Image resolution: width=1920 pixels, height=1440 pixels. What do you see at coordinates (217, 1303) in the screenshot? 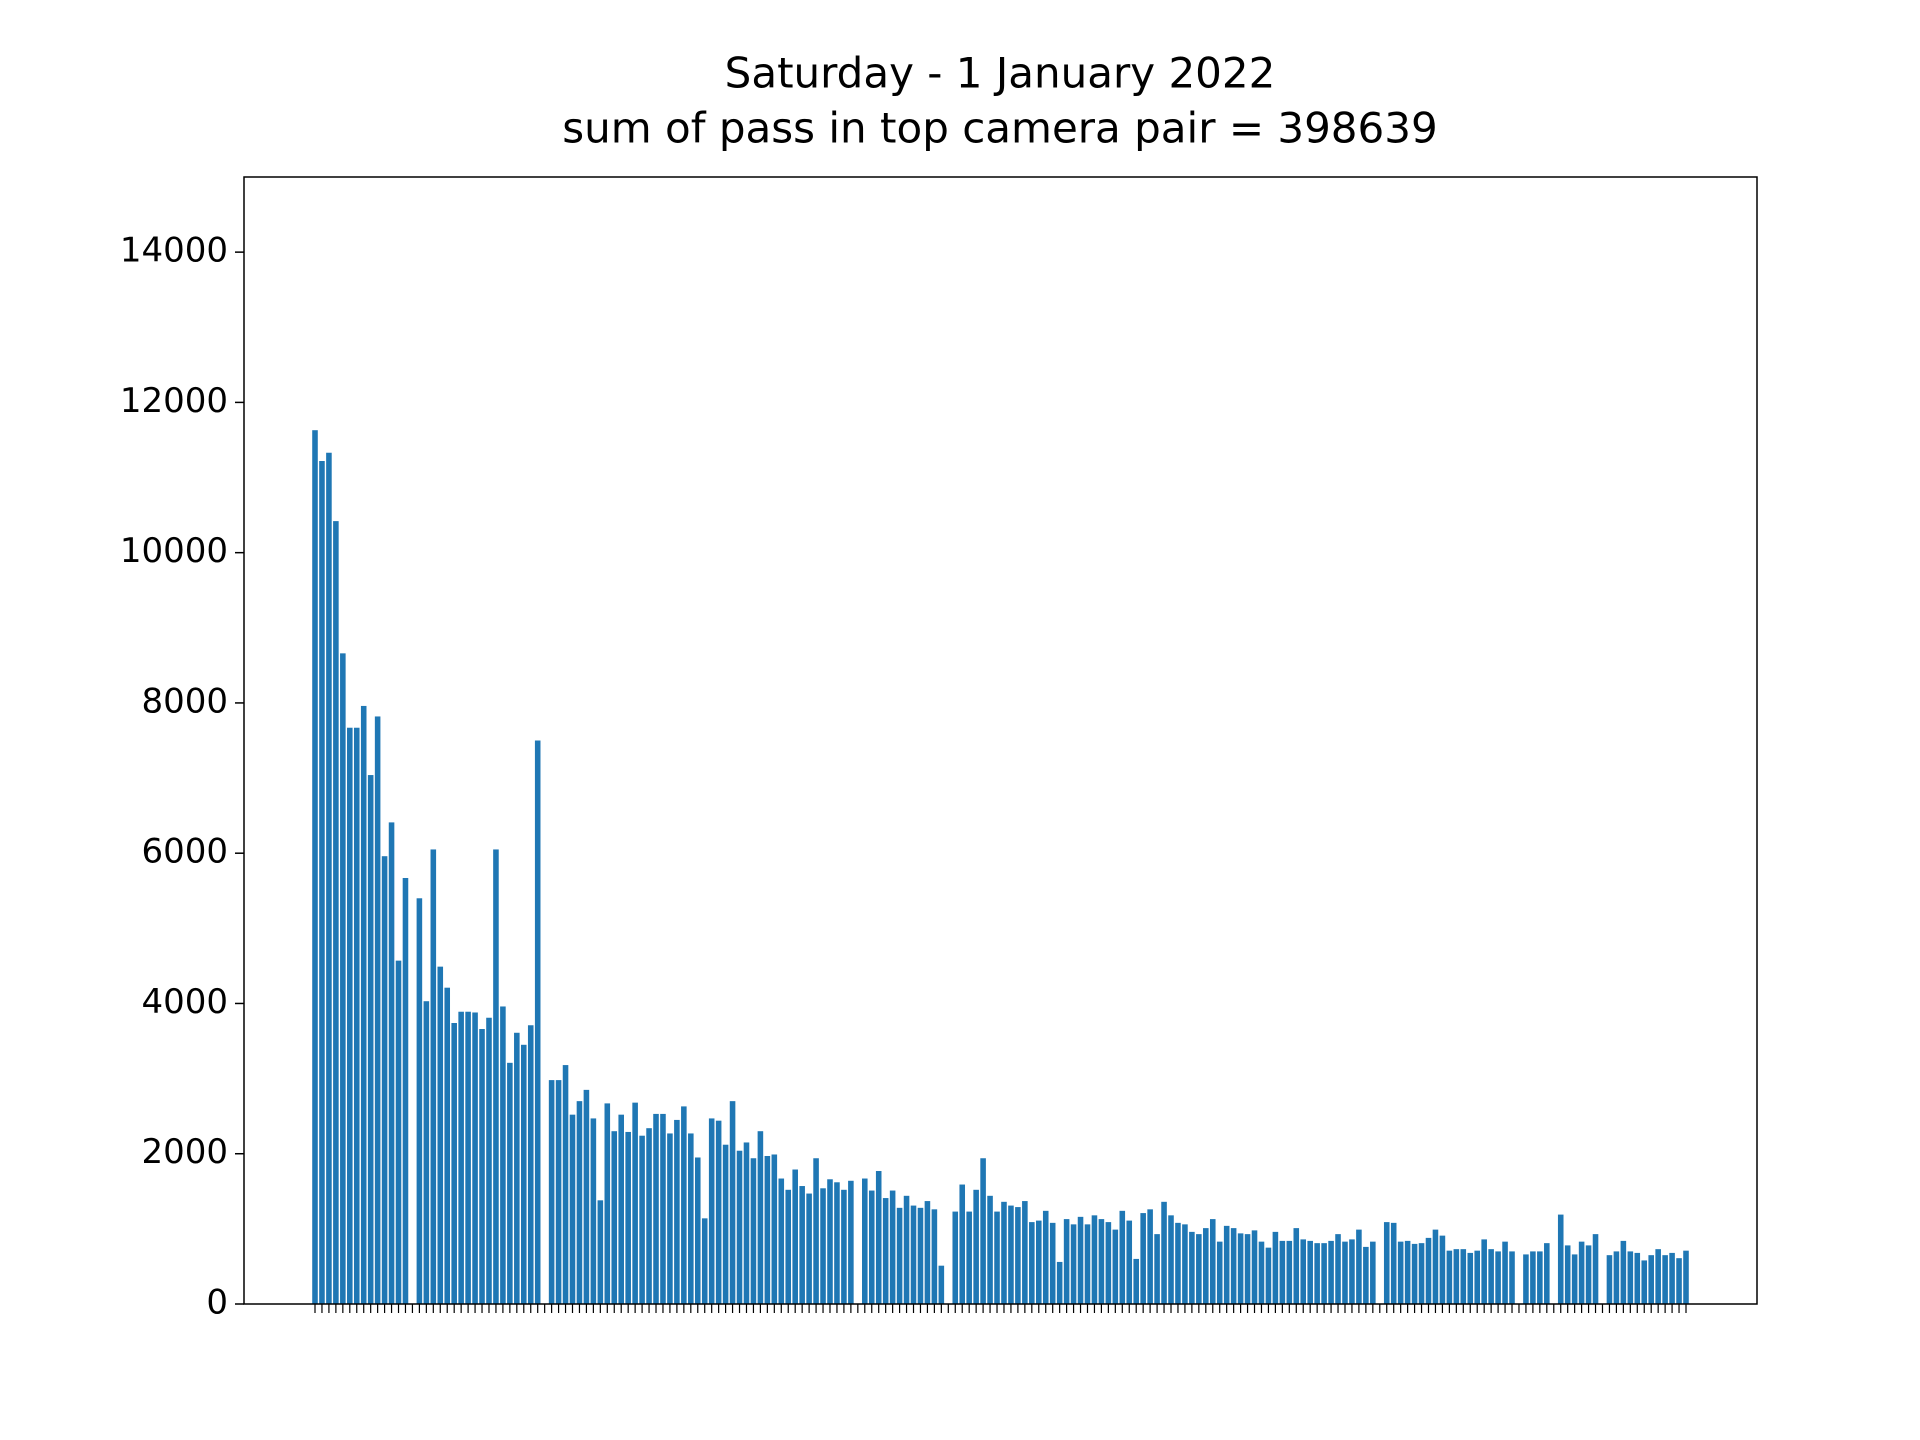
I see `y-tick-label: 0` at bounding box center [217, 1303].